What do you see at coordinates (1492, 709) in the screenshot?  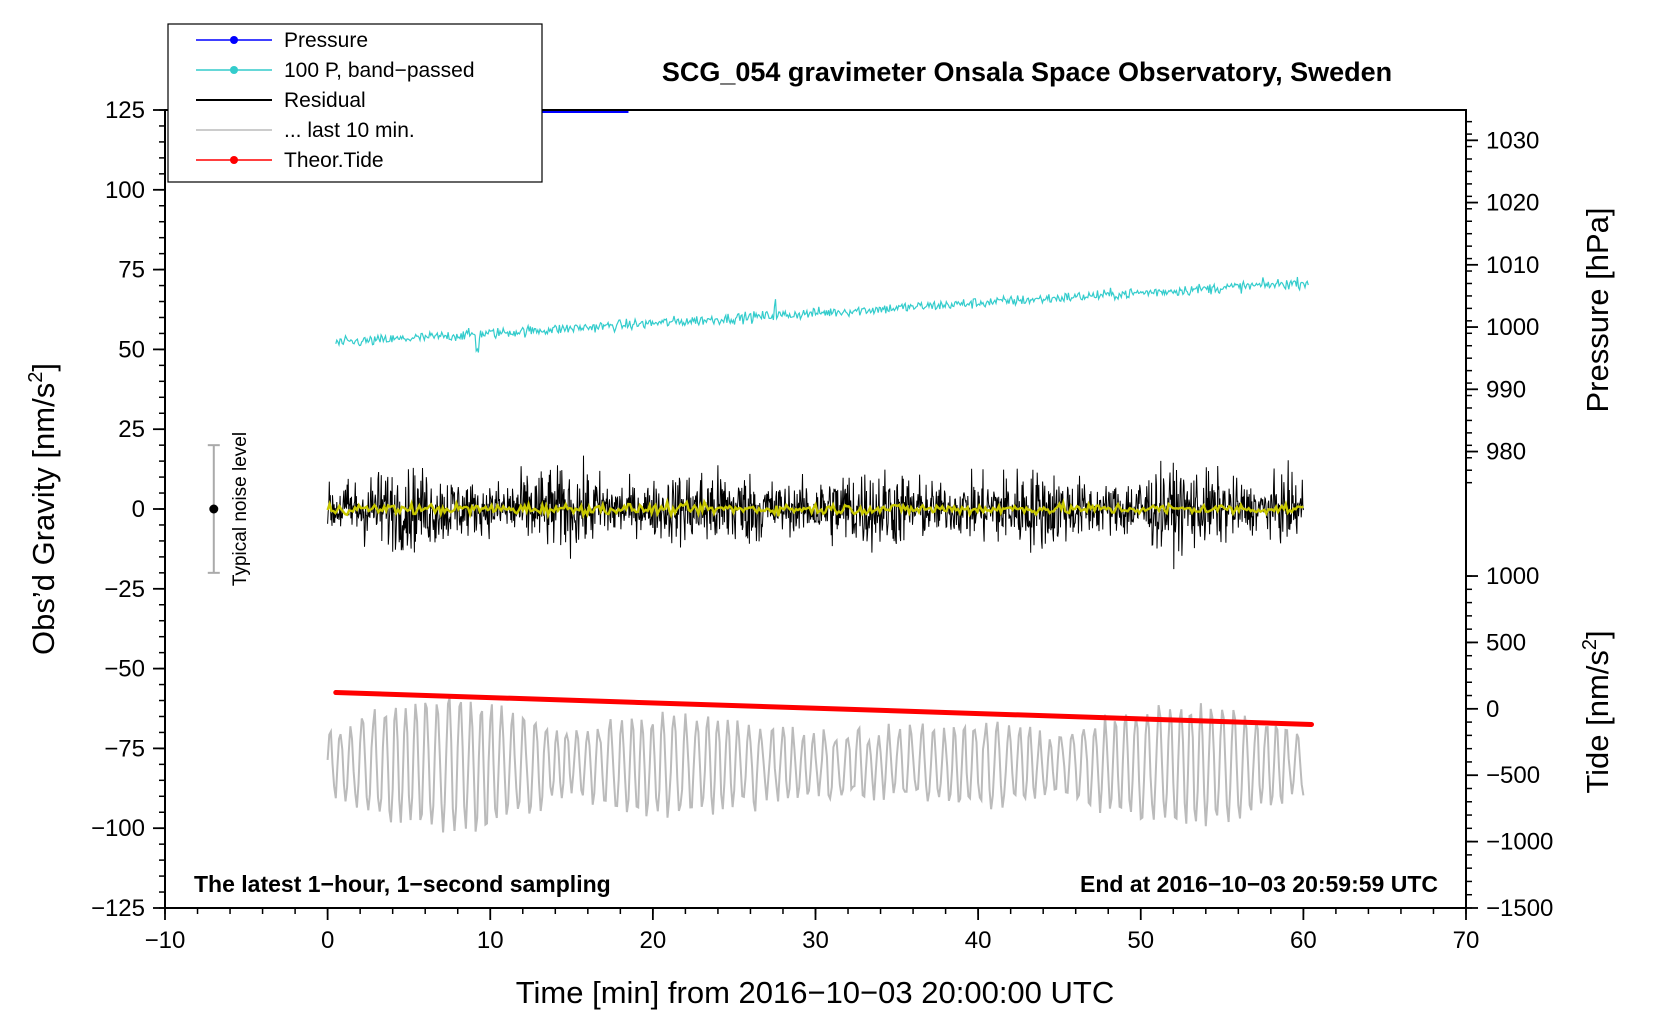 I see `tide-tick-label: 0` at bounding box center [1492, 709].